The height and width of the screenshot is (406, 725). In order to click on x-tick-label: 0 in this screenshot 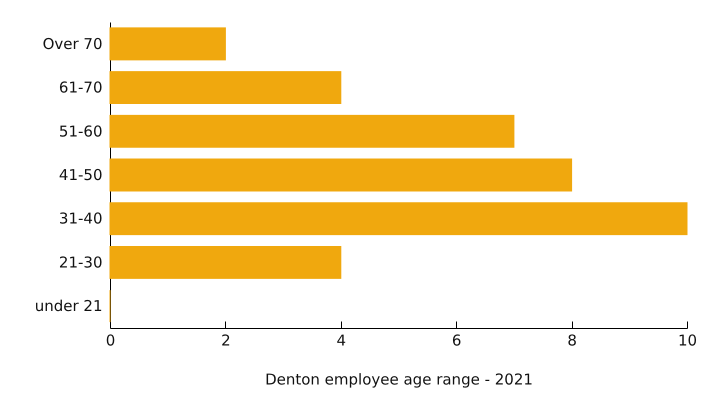, I will do `click(111, 341)`.